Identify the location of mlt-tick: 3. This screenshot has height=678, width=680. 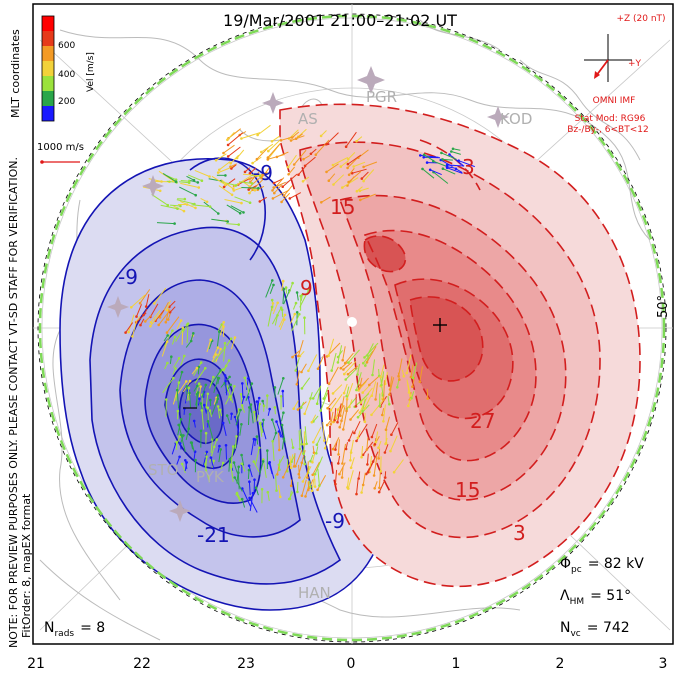
(663, 664).